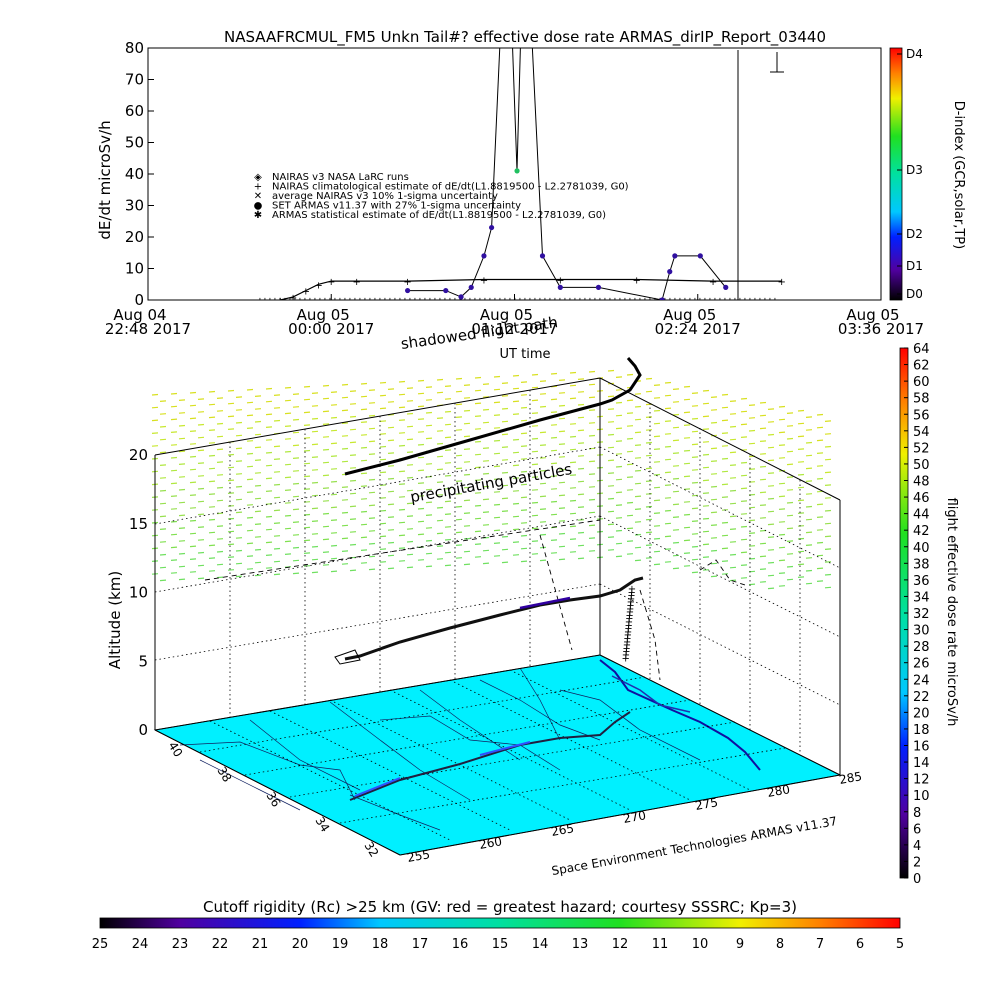 The image size is (1000, 1000). I want to click on d-tick-label: D2, so click(914, 234).